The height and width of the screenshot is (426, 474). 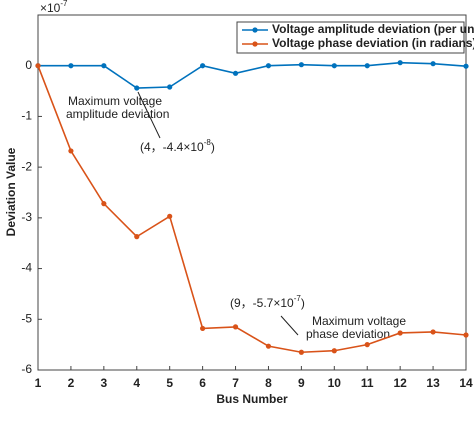 I want to click on annotation-text: (4，-4.4×10, so click(x=172, y=147).